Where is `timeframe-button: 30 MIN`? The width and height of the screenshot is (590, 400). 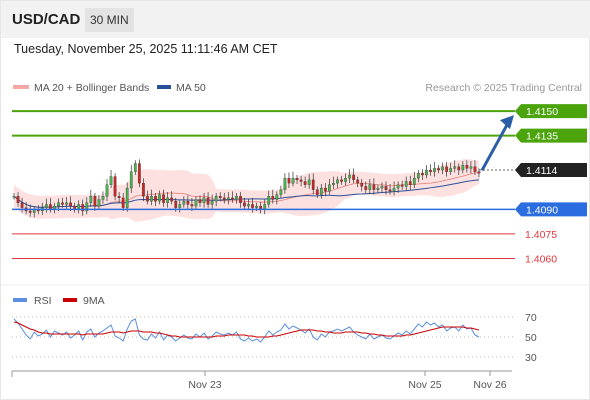 timeframe-button: 30 MIN is located at coordinates (109, 20).